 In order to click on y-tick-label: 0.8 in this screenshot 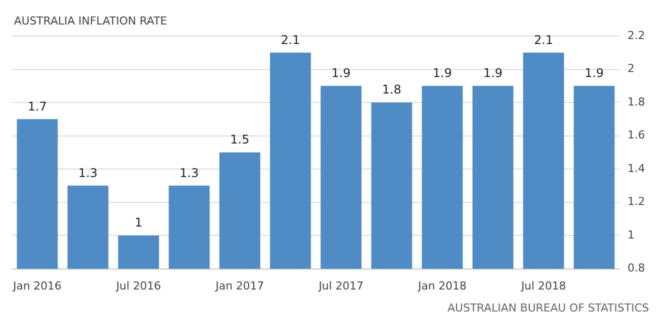, I will do `click(637, 268)`.